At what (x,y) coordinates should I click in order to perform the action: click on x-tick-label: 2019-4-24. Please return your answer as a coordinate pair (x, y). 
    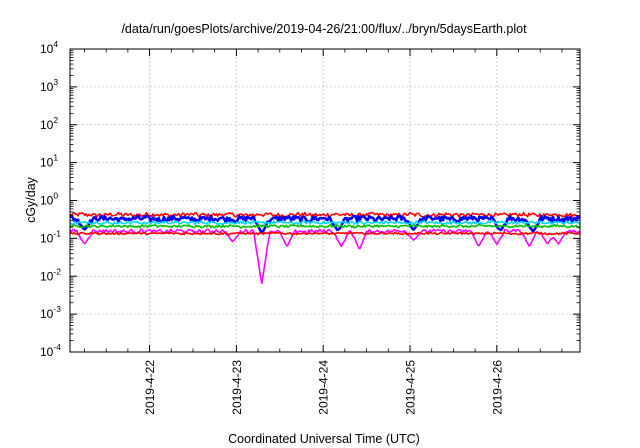
    Looking at the image, I should click on (324, 387).